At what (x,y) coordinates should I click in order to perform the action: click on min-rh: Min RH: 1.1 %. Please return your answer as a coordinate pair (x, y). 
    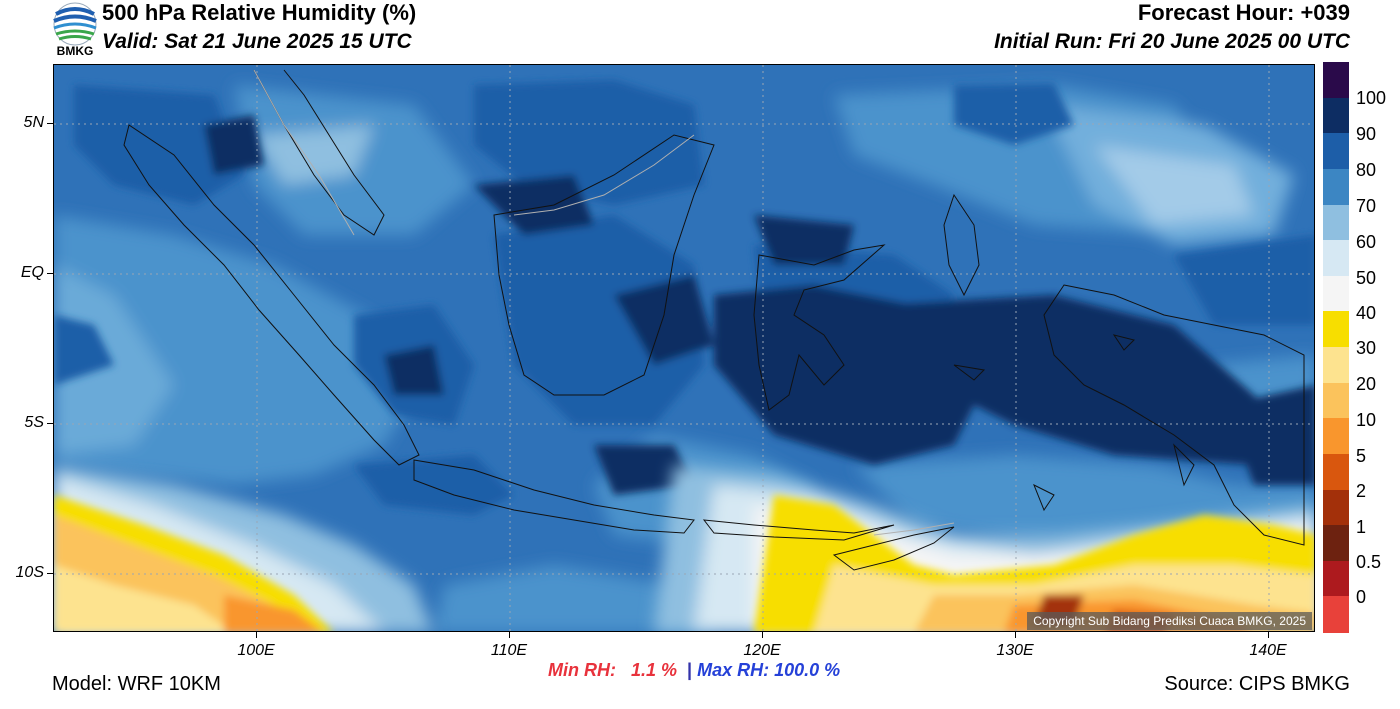
    Looking at the image, I should click on (613, 670).